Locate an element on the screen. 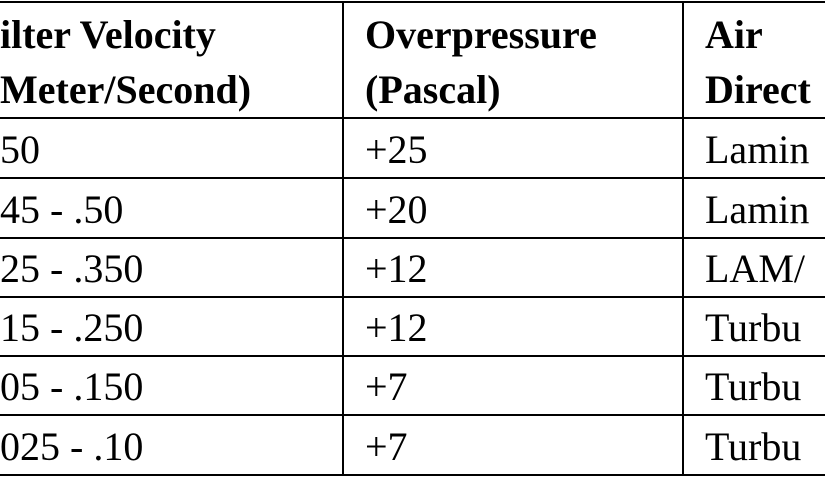 This screenshot has width=825, height=491. cell-text: 50 is located at coordinates (20, 149).